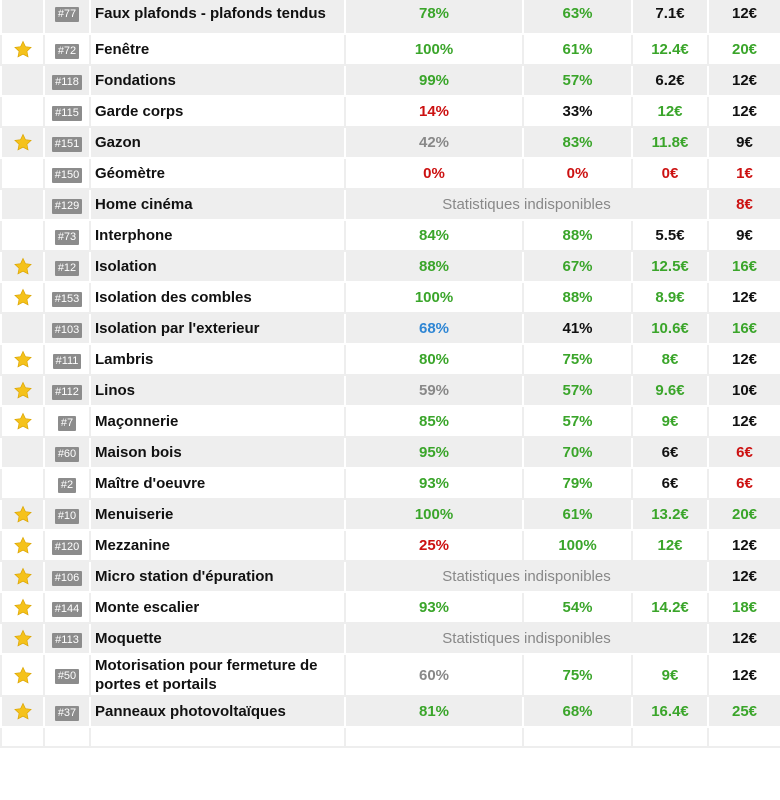  What do you see at coordinates (390, 297) in the screenshot?
I see `table-row: #153 Isolation des combles 100% 88% 8.9€ 12€` at bounding box center [390, 297].